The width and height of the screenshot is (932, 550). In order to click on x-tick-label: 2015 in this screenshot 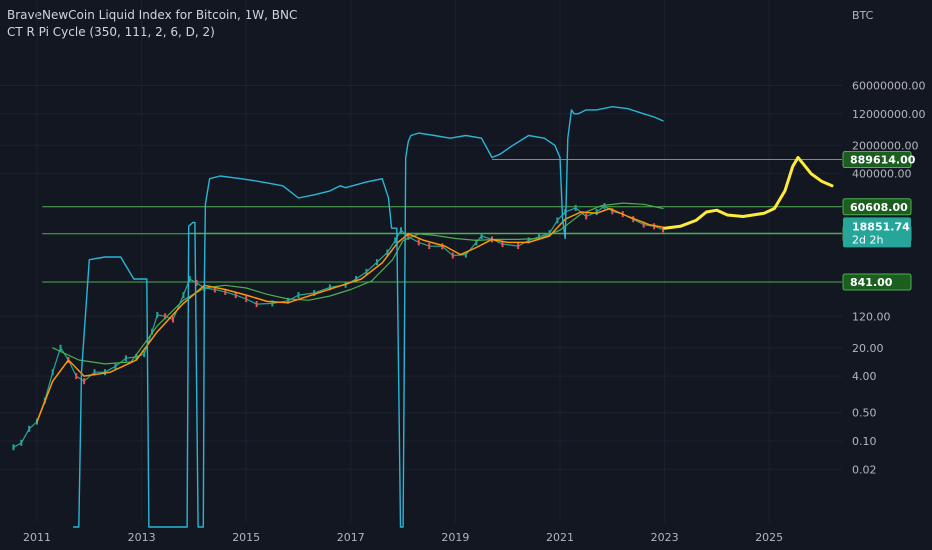, I will do `click(246, 537)`.